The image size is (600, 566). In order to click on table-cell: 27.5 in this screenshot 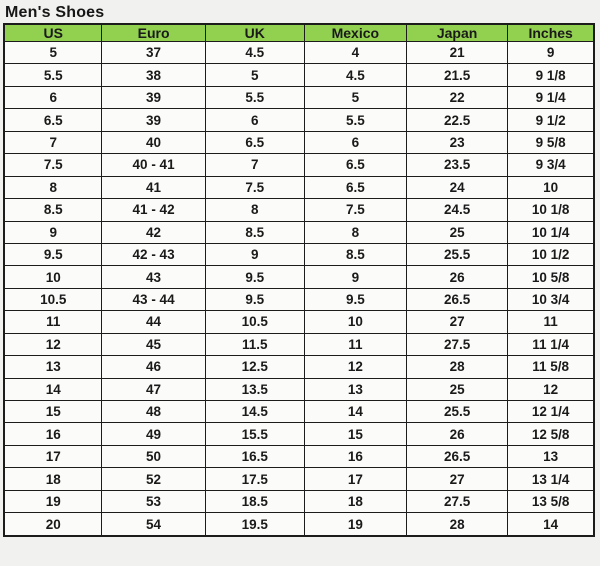, I will do `click(457, 344)`.